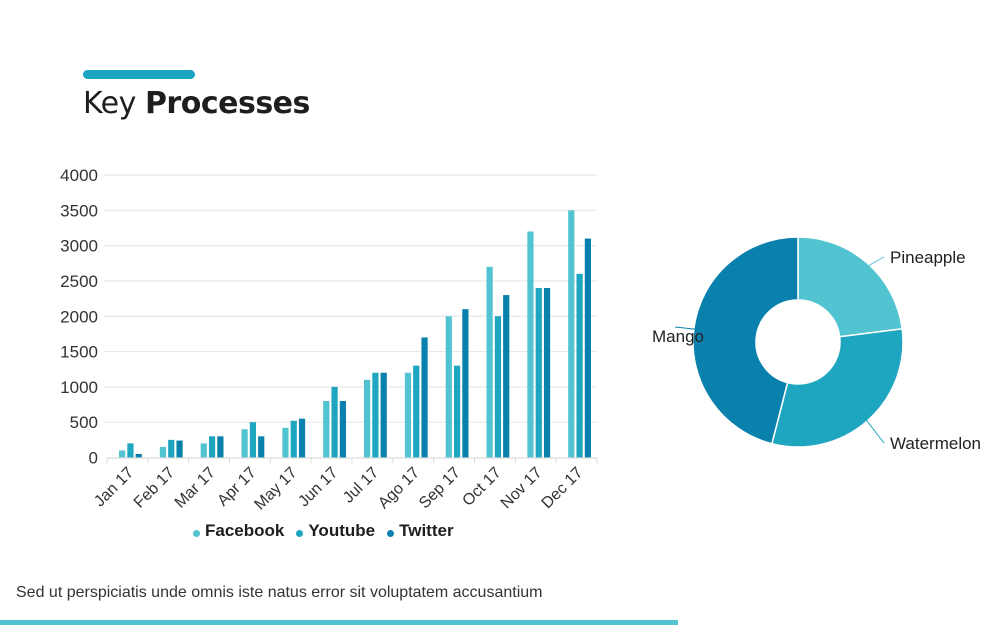 The image size is (1000, 625). Describe the element at coordinates (391, 533) in the screenshot. I see `legend-dot-twitter` at that location.